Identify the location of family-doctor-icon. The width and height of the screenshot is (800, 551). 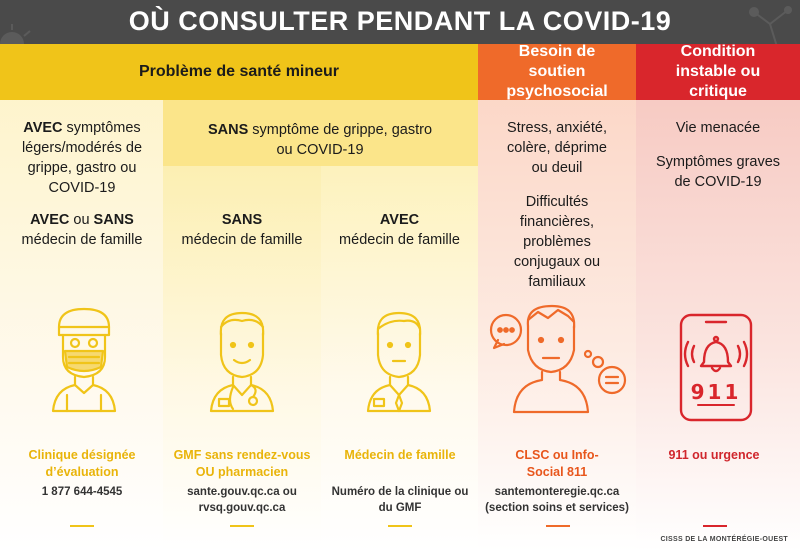
(399, 362).